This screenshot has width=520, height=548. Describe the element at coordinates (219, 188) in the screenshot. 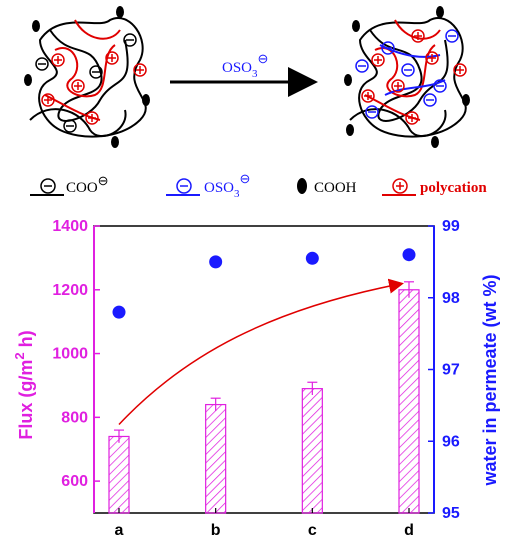

I see `legend-oso3-label: OSO` at that location.